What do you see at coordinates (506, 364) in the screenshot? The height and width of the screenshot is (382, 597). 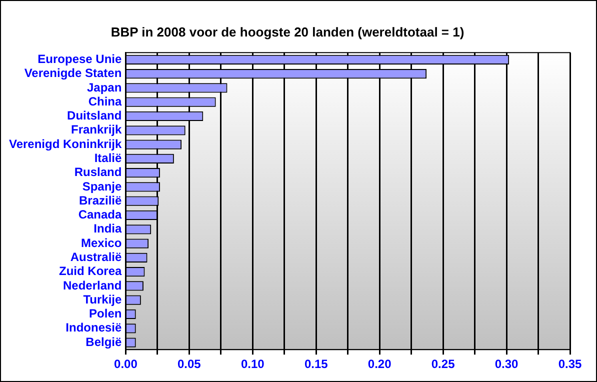 I see `x-tick-label: 0.30` at bounding box center [506, 364].